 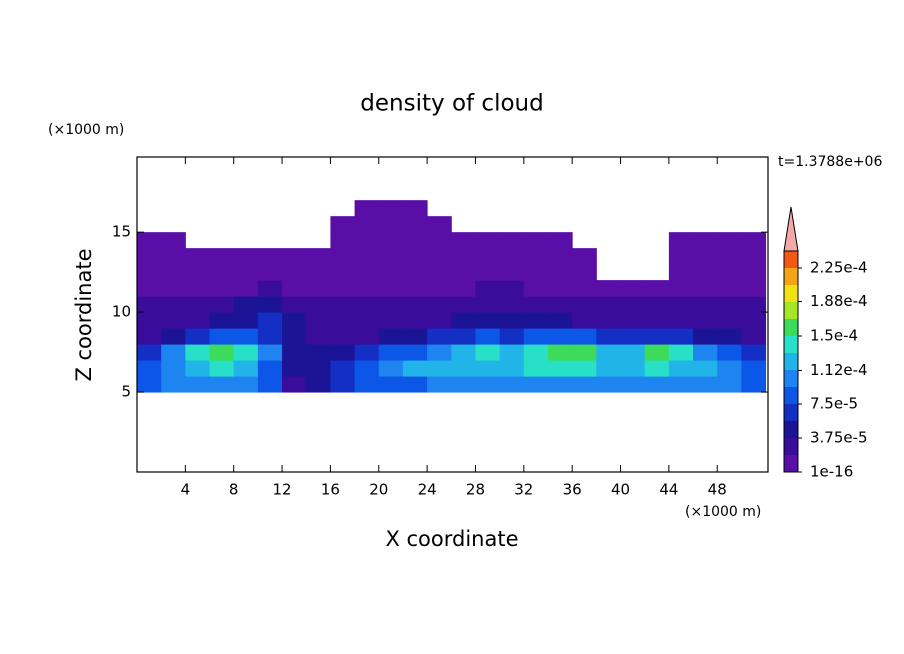 What do you see at coordinates (330, 490) in the screenshot?
I see `x-tick-label: 16` at bounding box center [330, 490].